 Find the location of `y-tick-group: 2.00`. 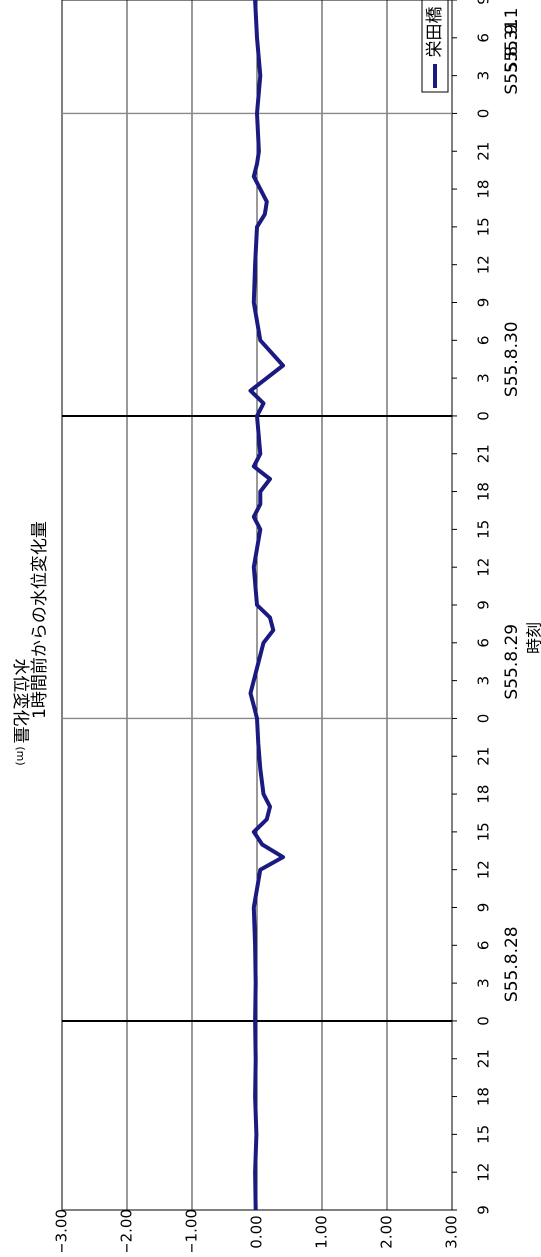

y-tick-group: 2.00 is located at coordinates (387, 1231).